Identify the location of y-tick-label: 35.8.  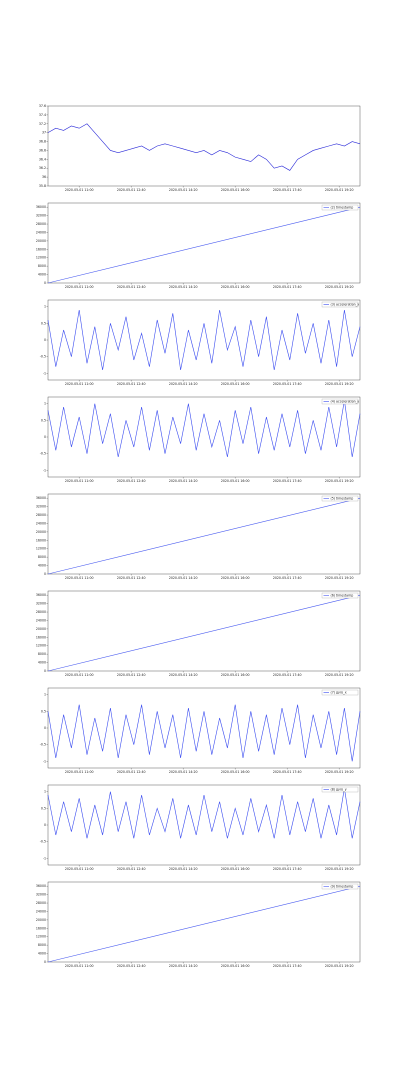
(42, 186).